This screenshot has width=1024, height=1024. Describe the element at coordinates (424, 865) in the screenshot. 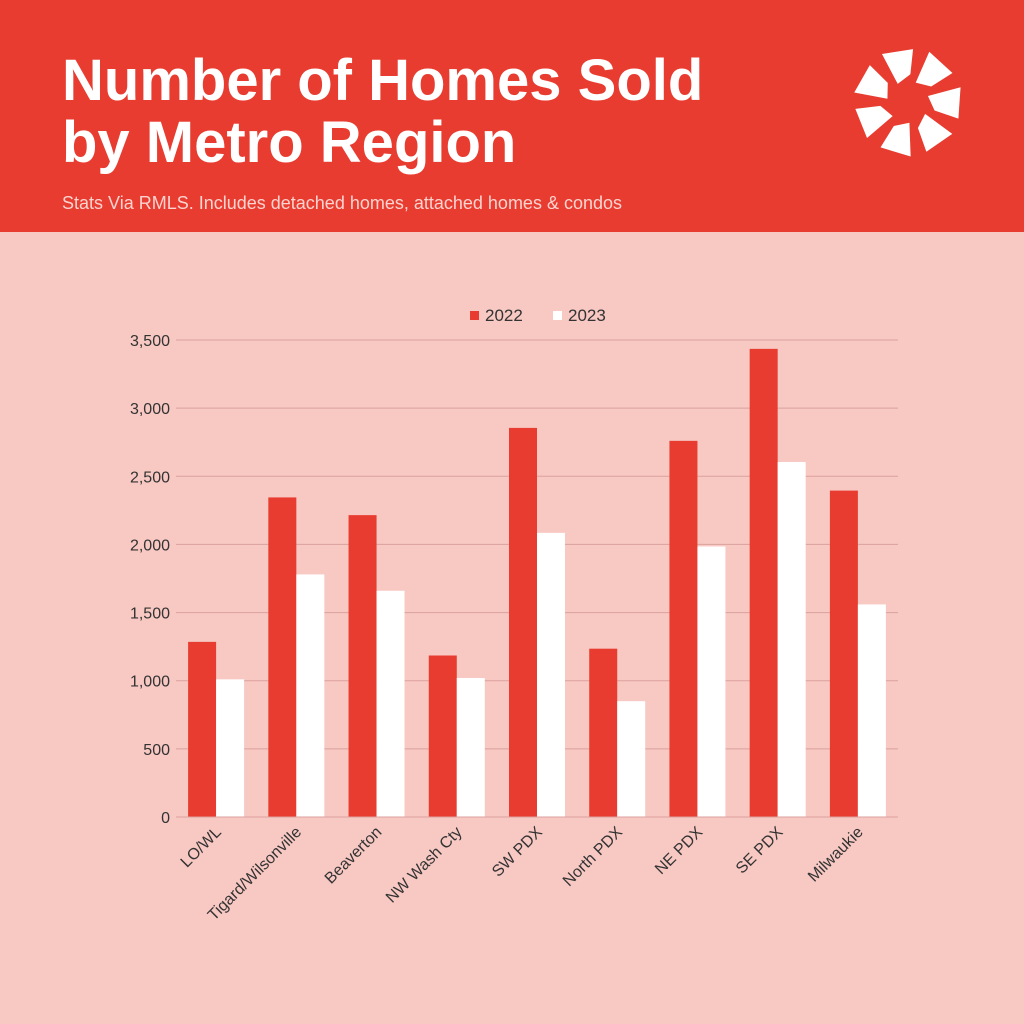

I see `x-tick-label: NW Wash Cty` at that location.